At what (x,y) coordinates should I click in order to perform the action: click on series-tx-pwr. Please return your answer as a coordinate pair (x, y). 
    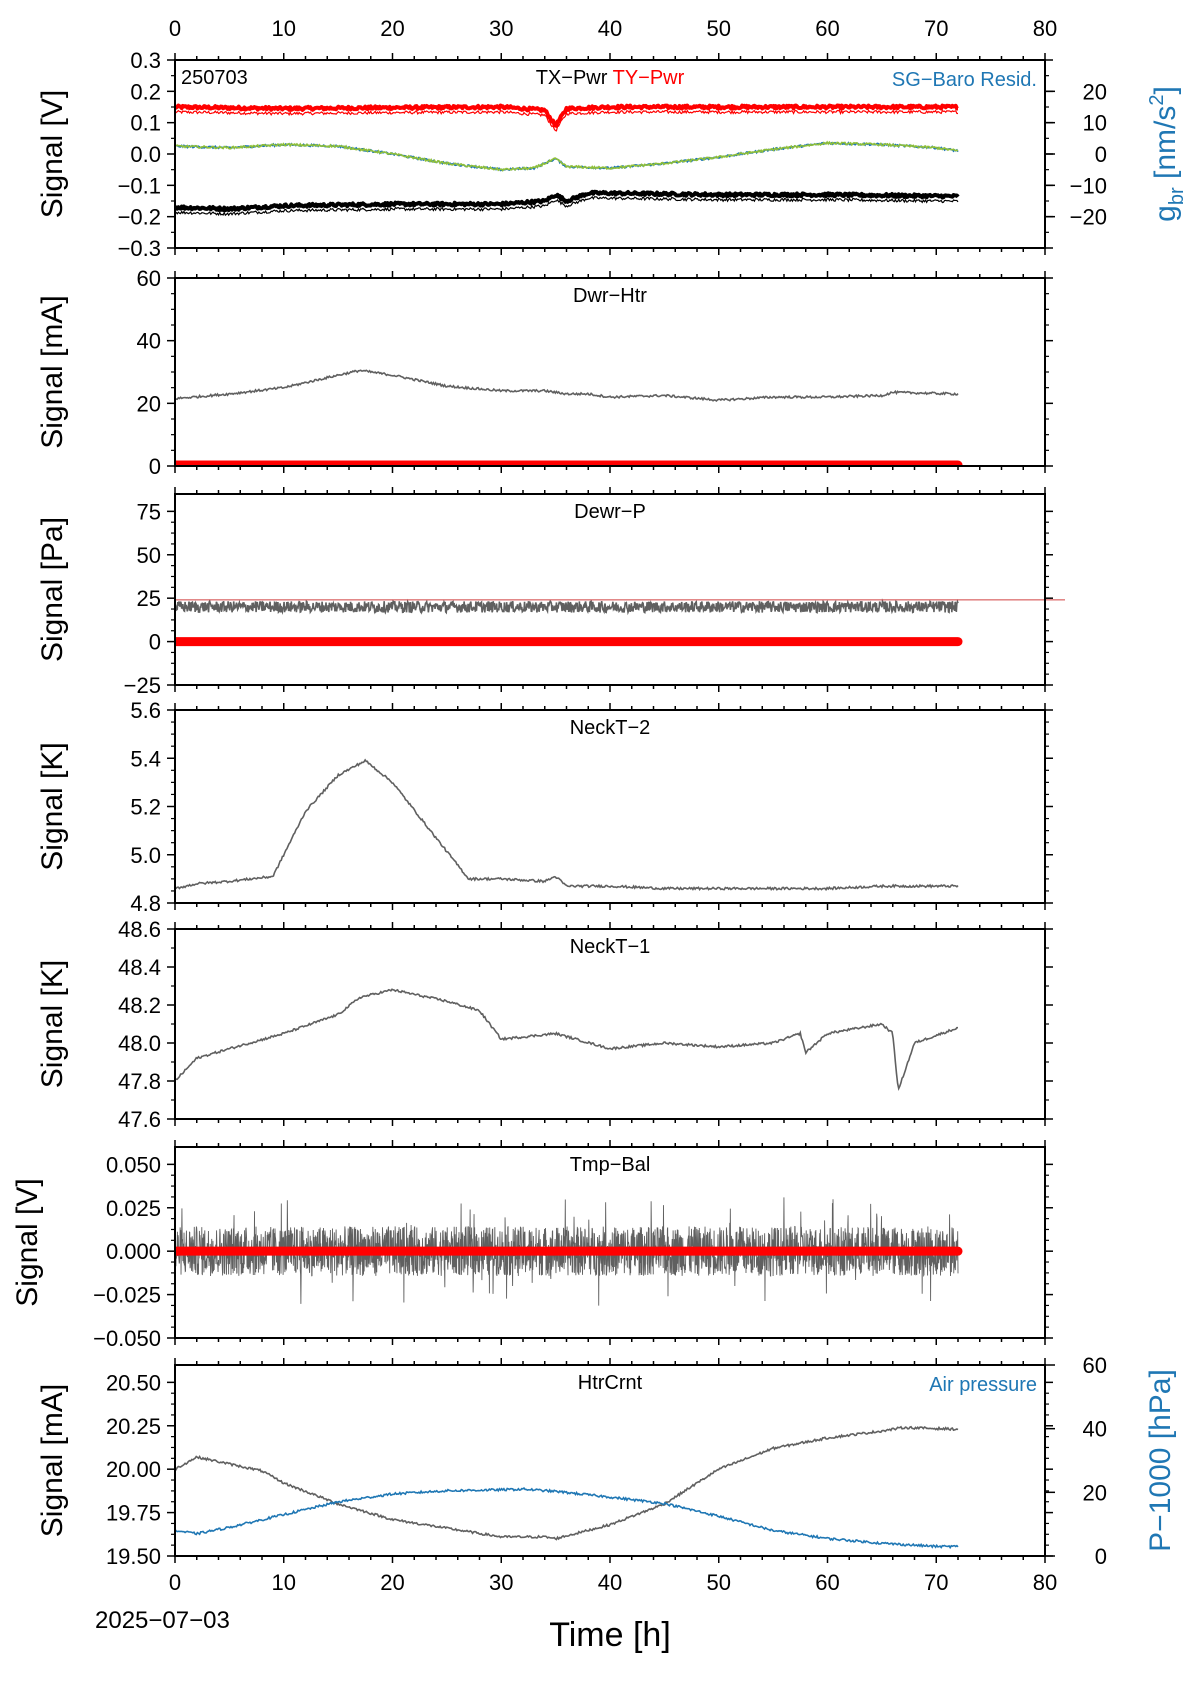
    Looking at the image, I should click on (567, 201).